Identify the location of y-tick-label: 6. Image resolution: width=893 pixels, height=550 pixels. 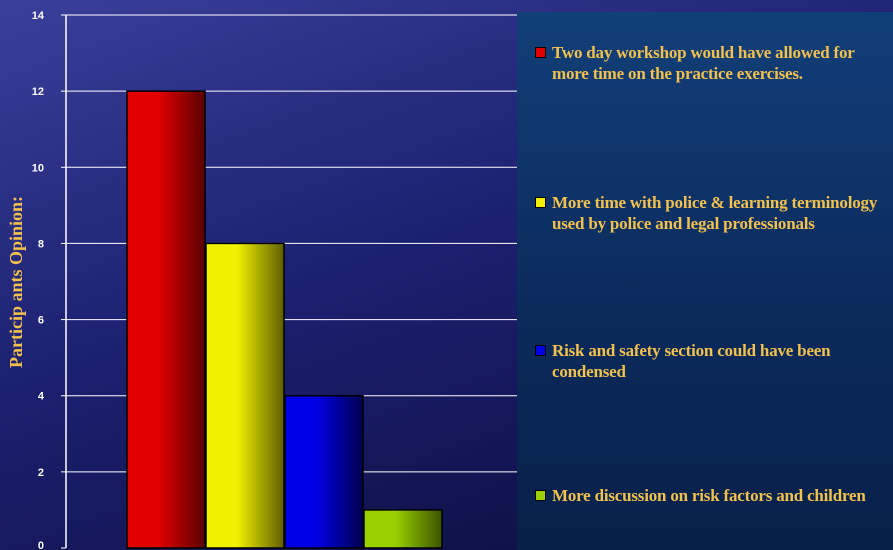
(41, 321).